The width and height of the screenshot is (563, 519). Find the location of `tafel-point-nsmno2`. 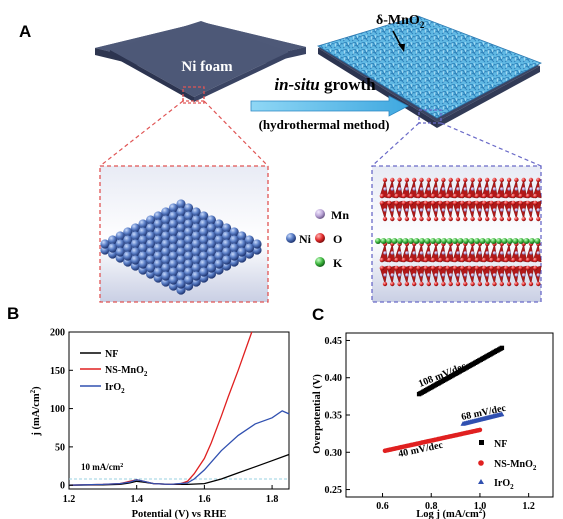

tafel-point-nsmno2 is located at coordinates (480, 430).